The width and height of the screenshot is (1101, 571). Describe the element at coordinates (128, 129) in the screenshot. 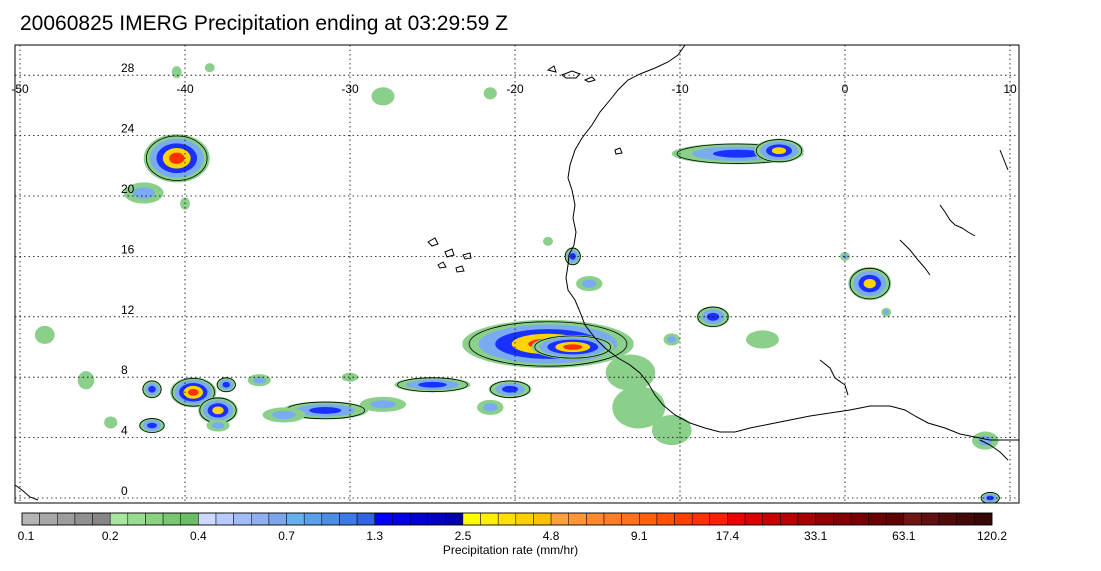

I see `lat-tick-label: 24` at that location.